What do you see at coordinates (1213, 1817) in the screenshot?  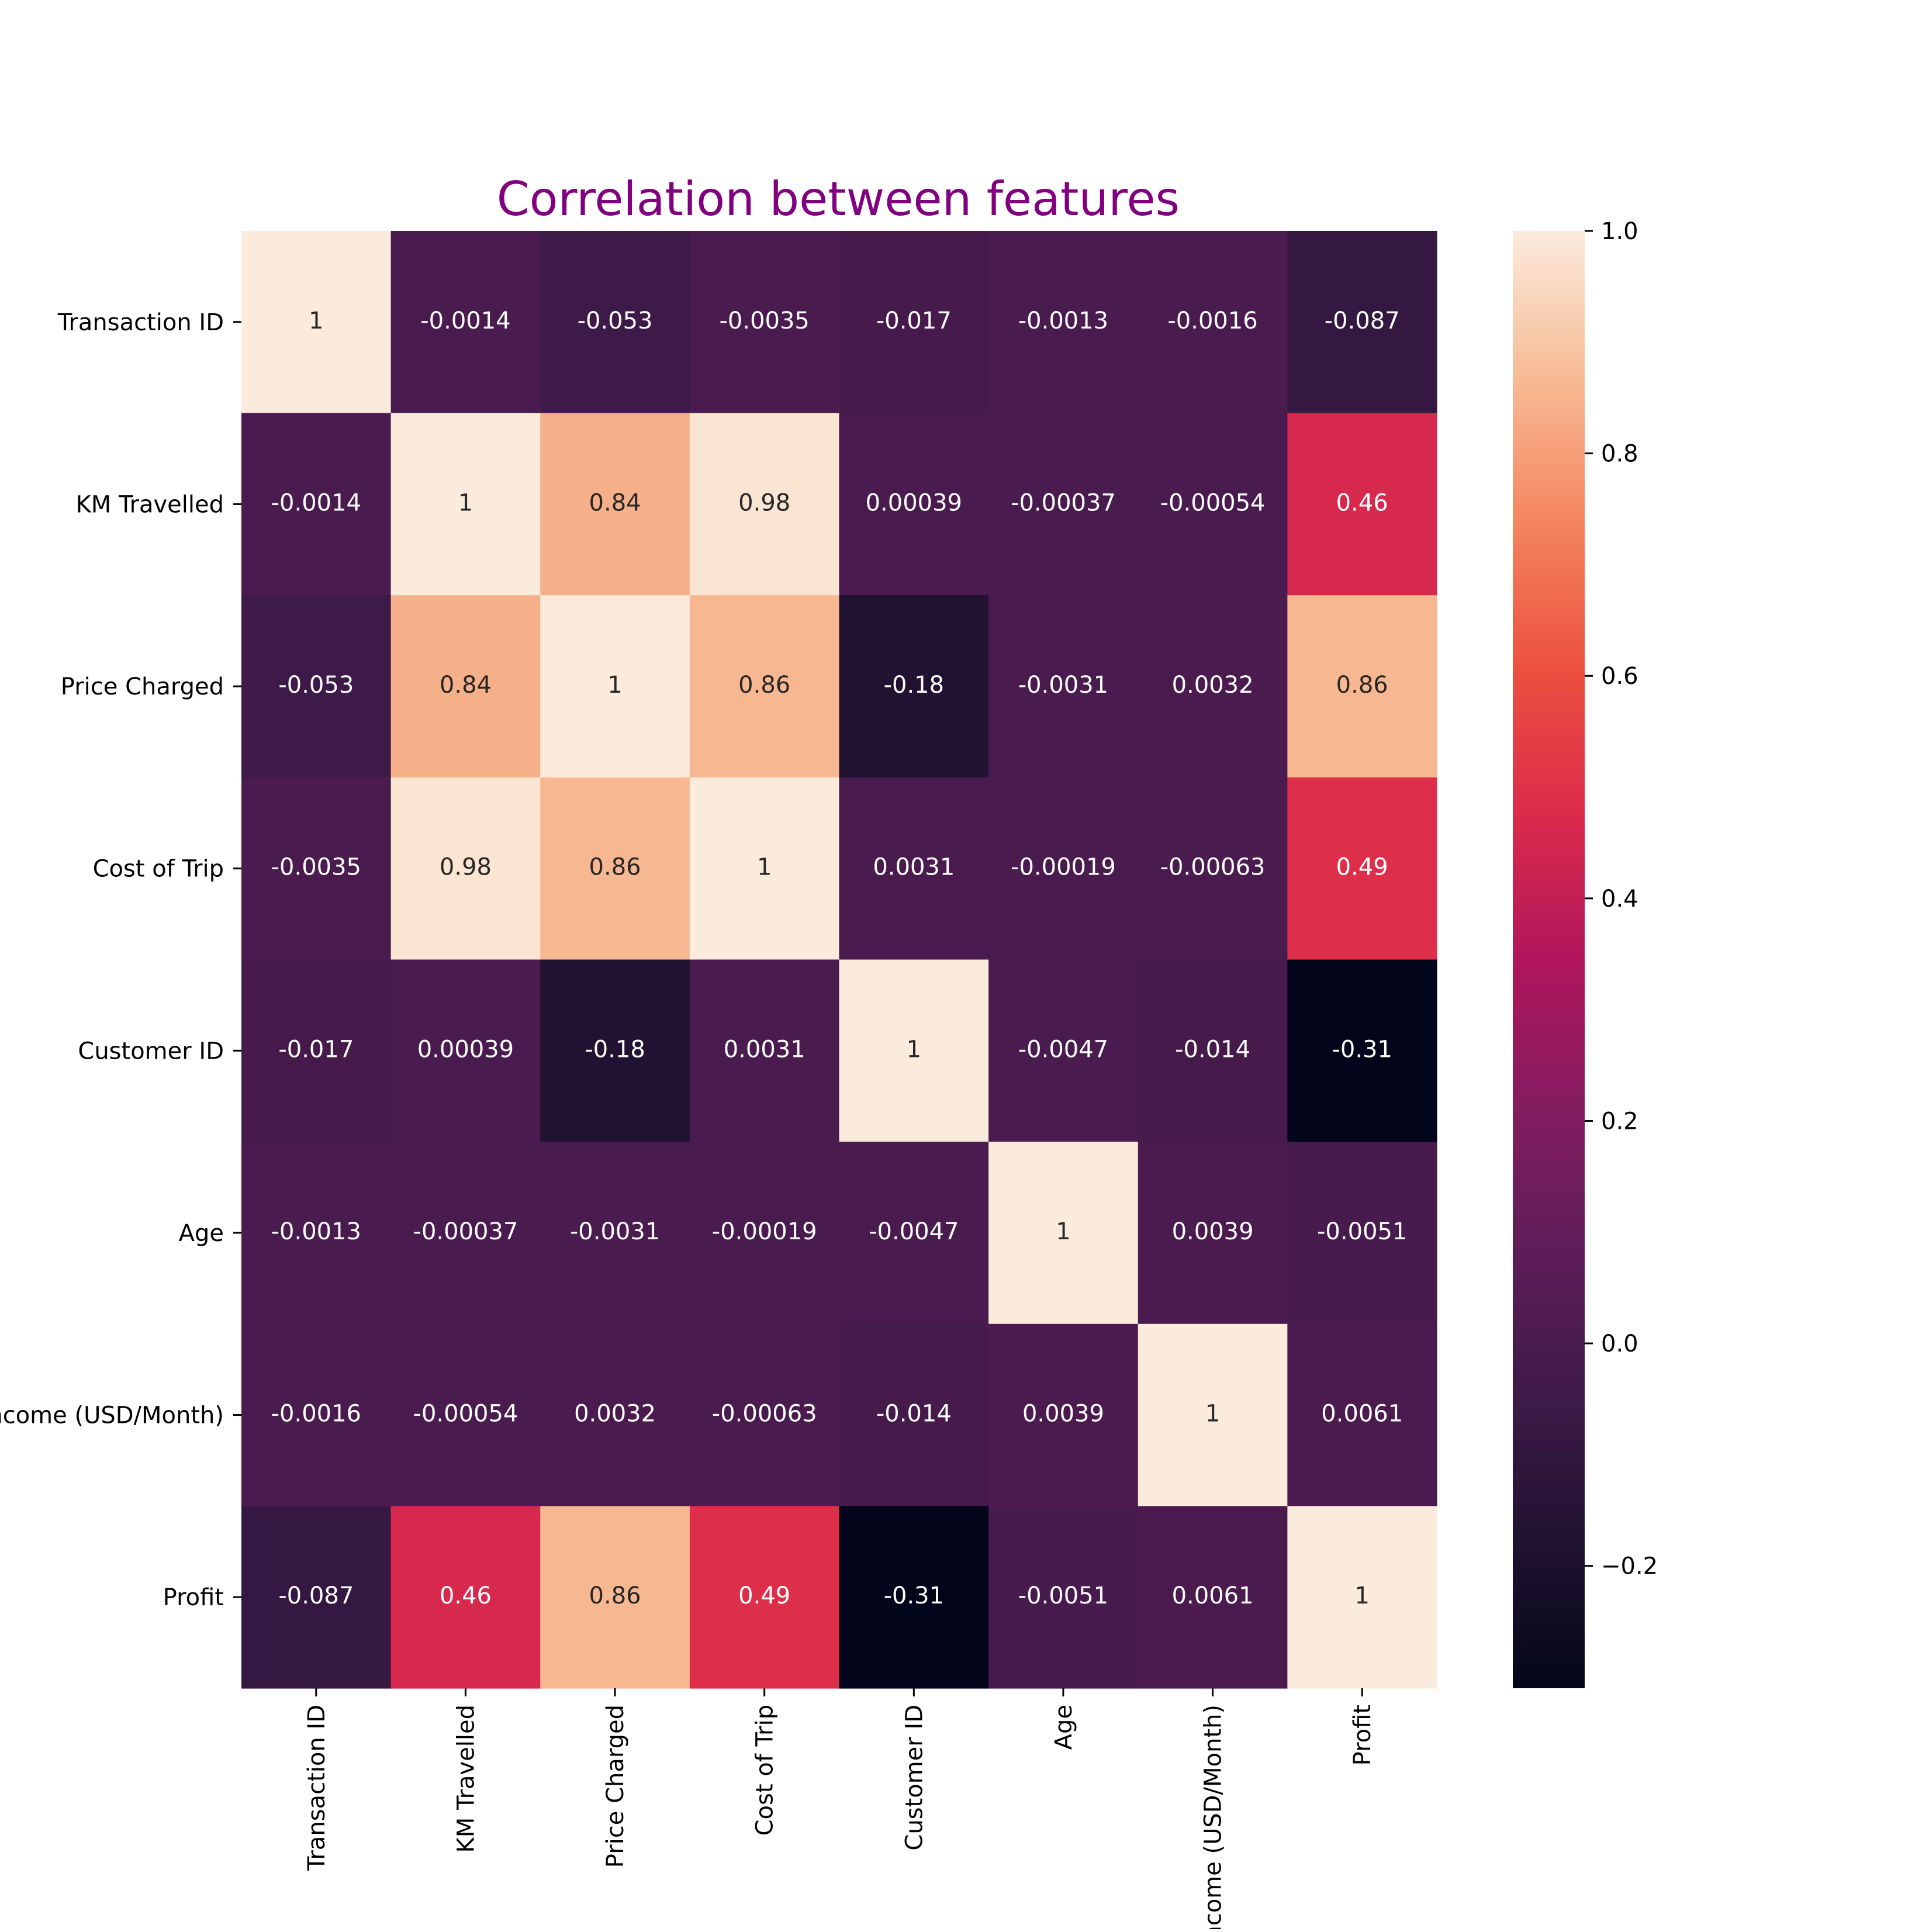 I see `column-tick-label: Income (USD/Month)` at bounding box center [1213, 1817].